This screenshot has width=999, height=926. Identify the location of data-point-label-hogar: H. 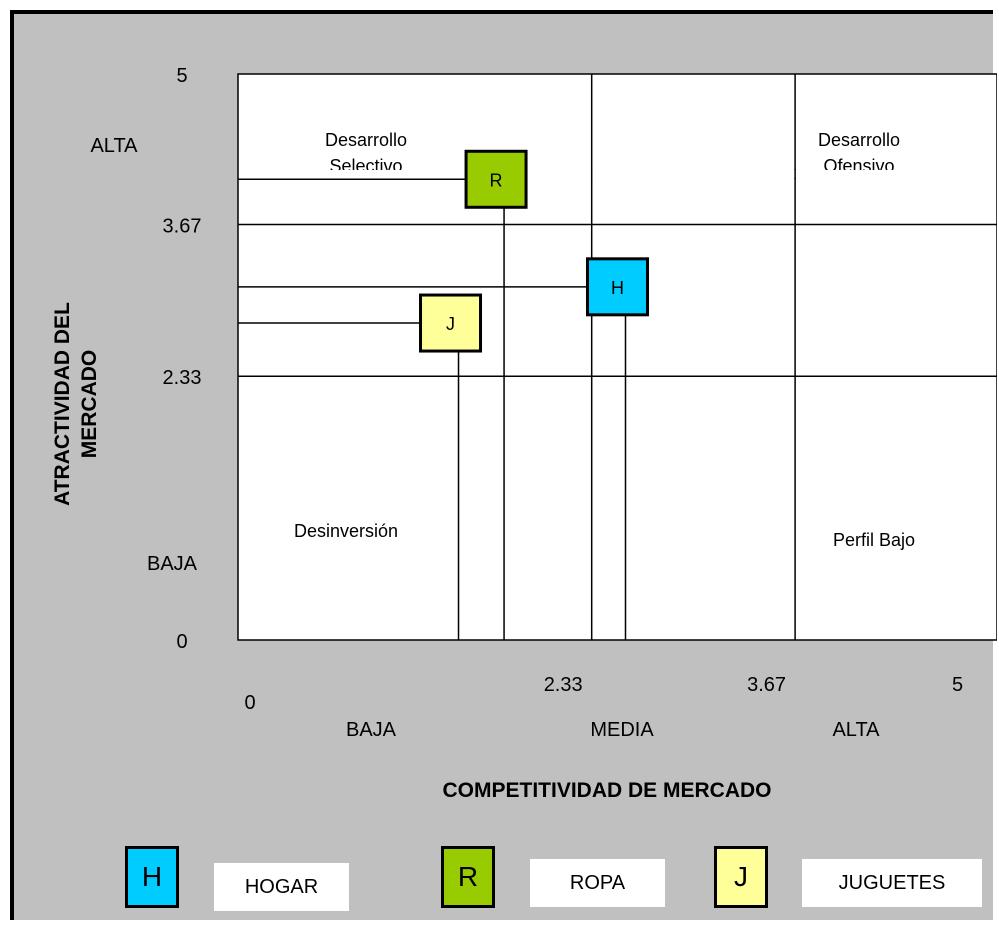
(617, 288).